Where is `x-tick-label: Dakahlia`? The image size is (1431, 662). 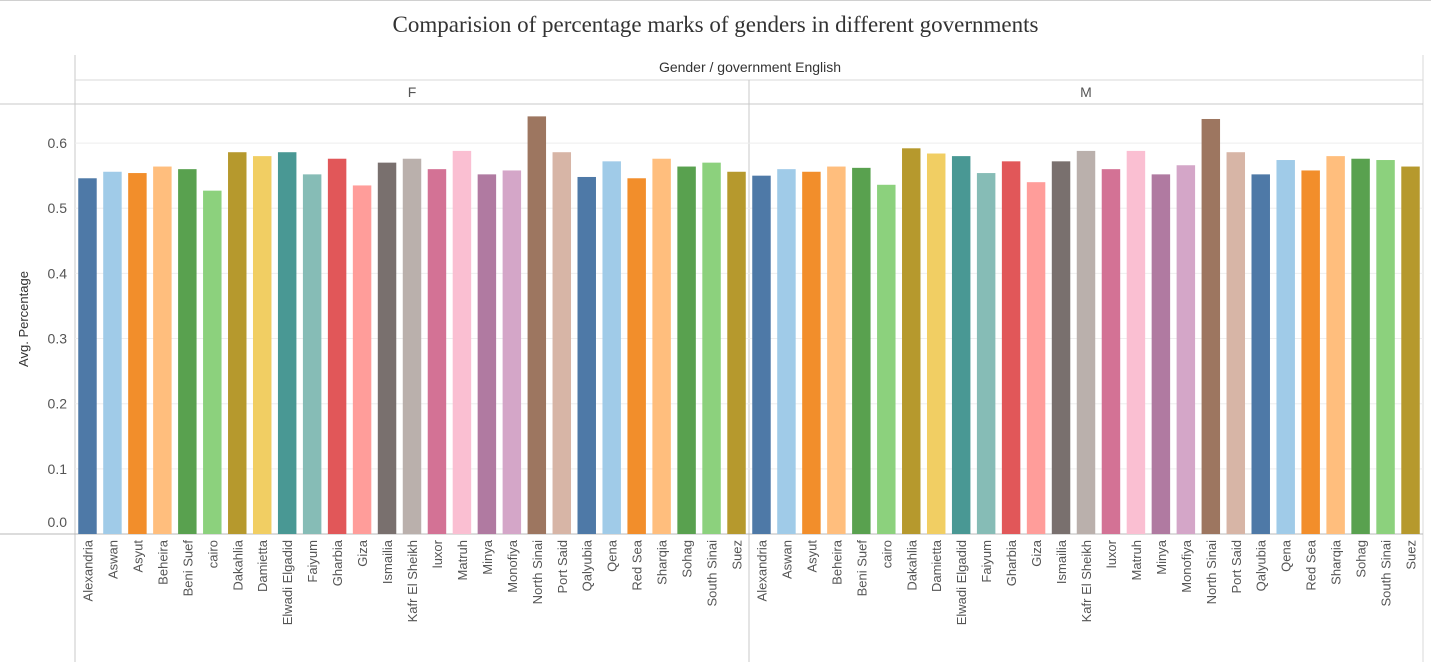 x-tick-label: Dakahlia is located at coordinates (911, 564).